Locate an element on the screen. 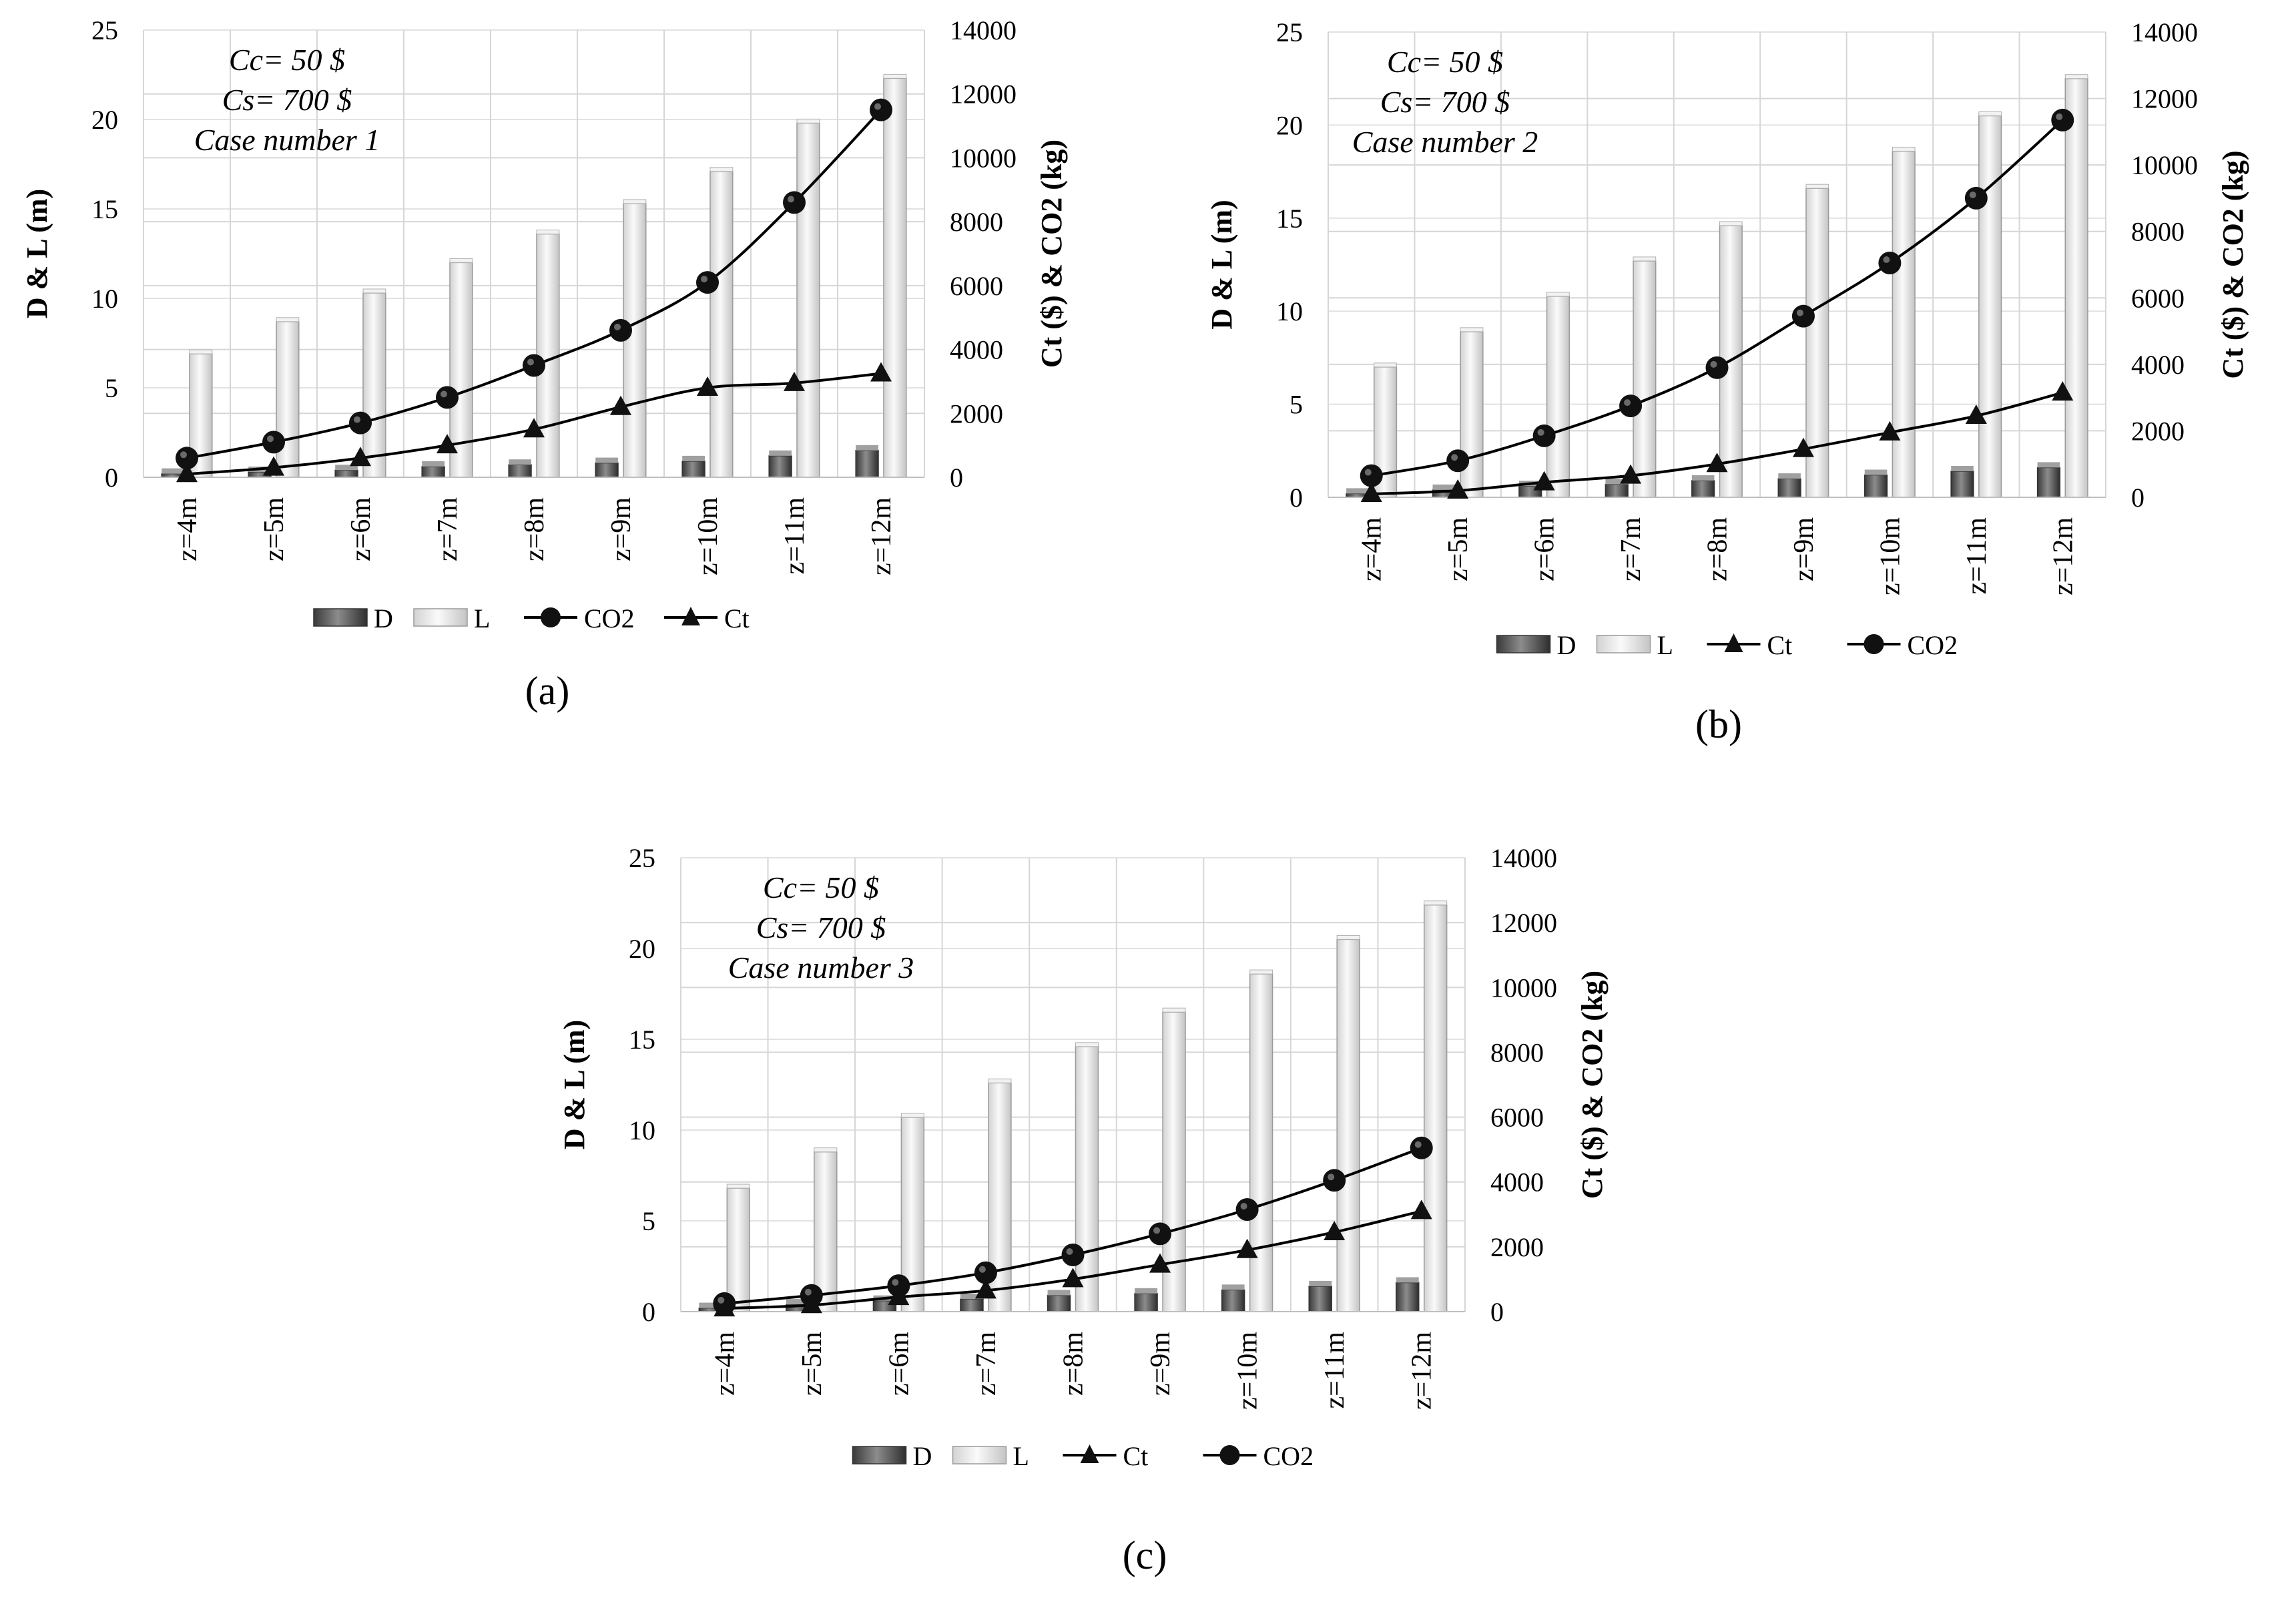 This screenshot has height=1602, width=2296. legend-label: D is located at coordinates (1566, 645).